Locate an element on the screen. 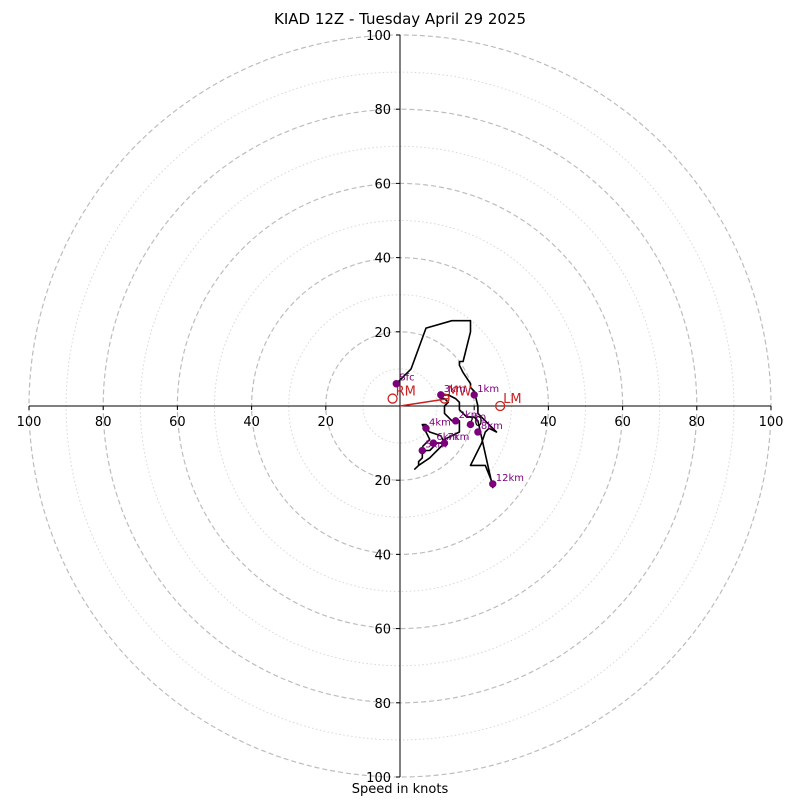  storm-motion-label: LM is located at coordinates (512, 399).